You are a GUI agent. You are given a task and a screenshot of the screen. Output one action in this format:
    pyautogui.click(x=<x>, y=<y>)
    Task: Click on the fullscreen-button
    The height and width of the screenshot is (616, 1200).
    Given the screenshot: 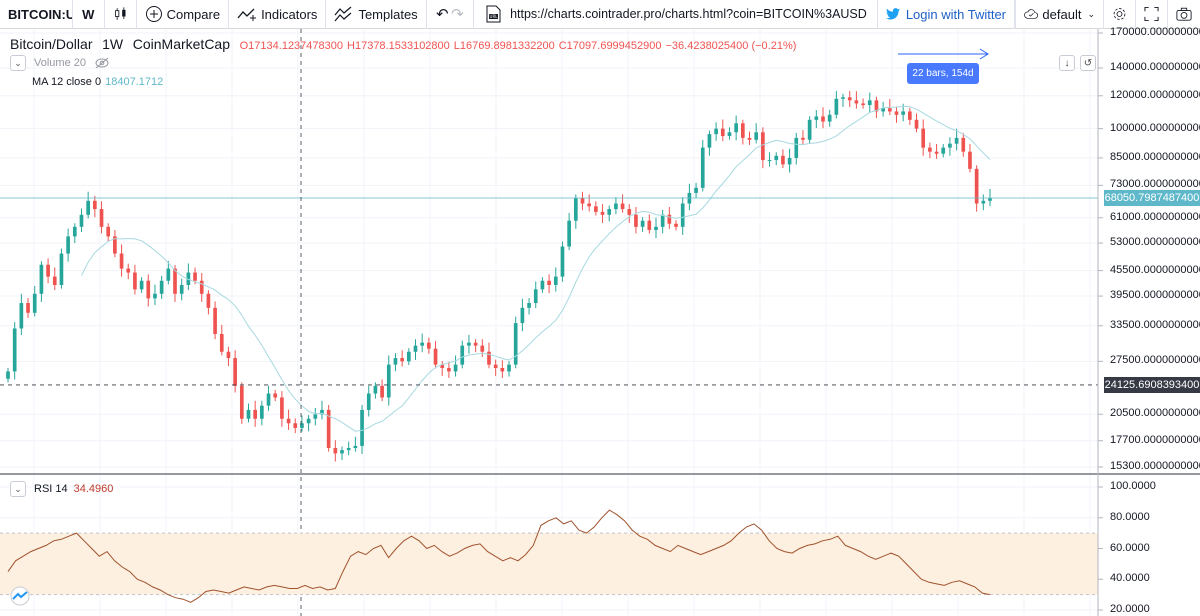 What is the action you would take?
    pyautogui.click(x=1152, y=14)
    